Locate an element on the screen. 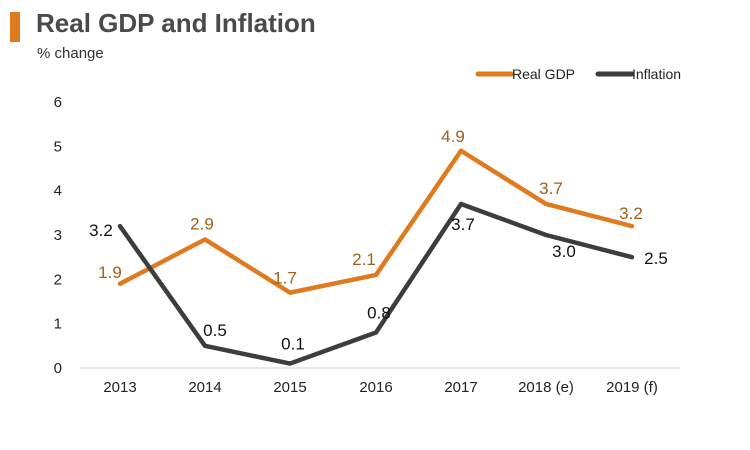 This screenshot has height=450, width=750. inflation-data-label: 3.0 is located at coordinates (564, 251).